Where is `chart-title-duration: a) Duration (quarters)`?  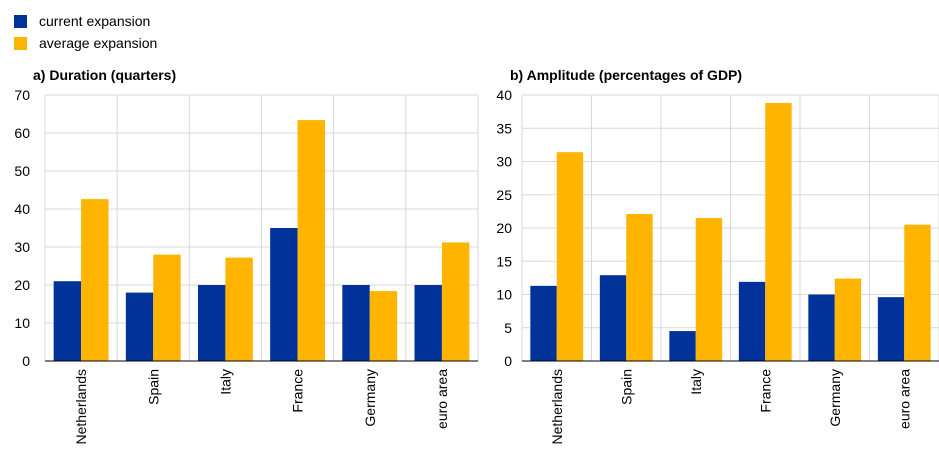 chart-title-duration: a) Duration (quarters) is located at coordinates (105, 75).